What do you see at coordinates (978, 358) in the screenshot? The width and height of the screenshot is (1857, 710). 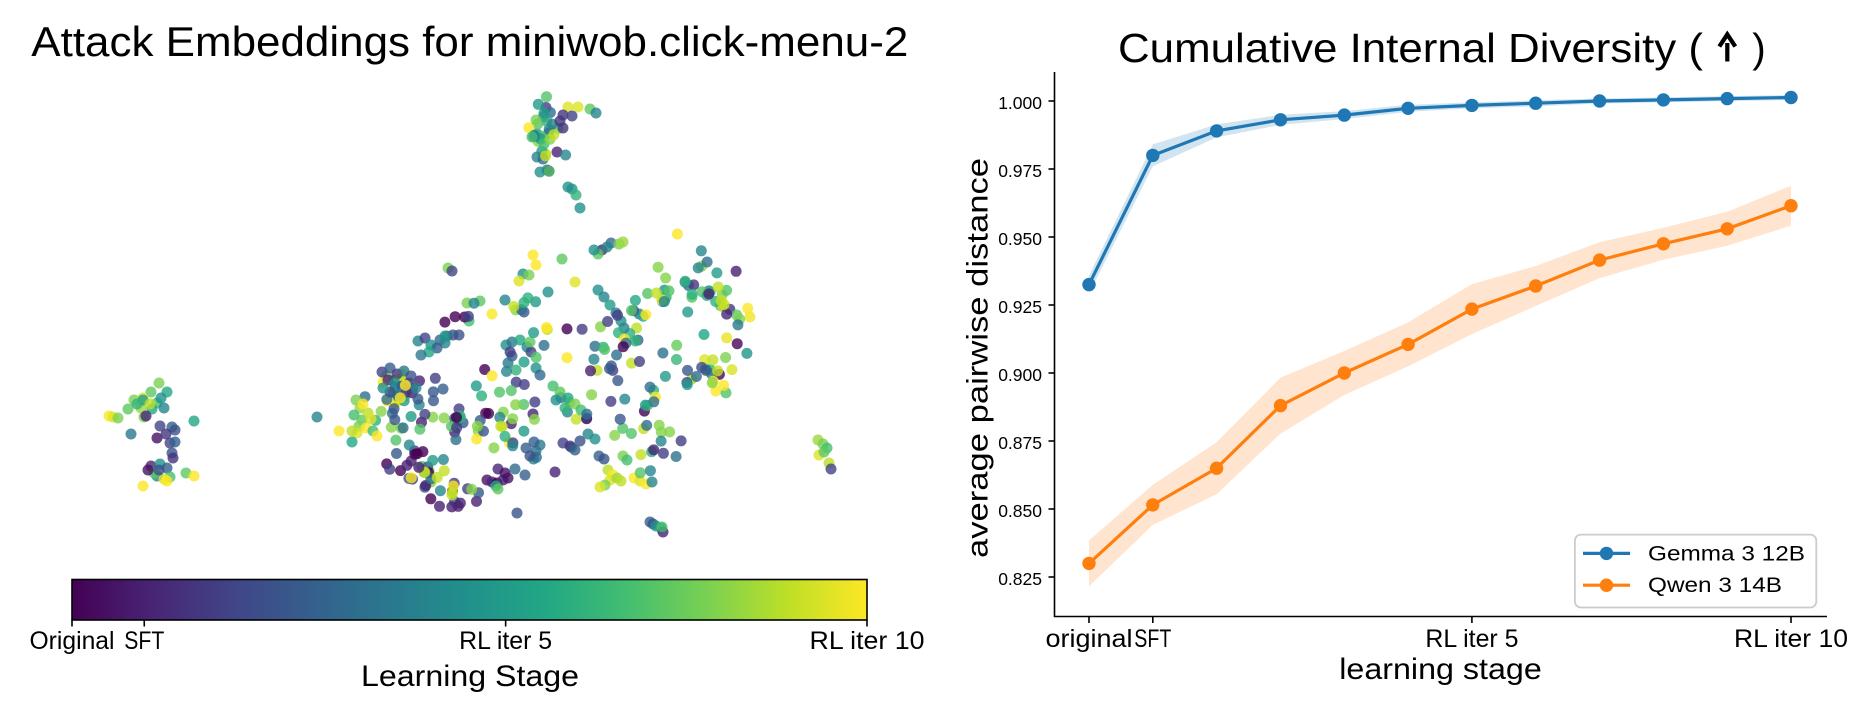 I see `svg-text: average pairwise distance` at bounding box center [978, 358].